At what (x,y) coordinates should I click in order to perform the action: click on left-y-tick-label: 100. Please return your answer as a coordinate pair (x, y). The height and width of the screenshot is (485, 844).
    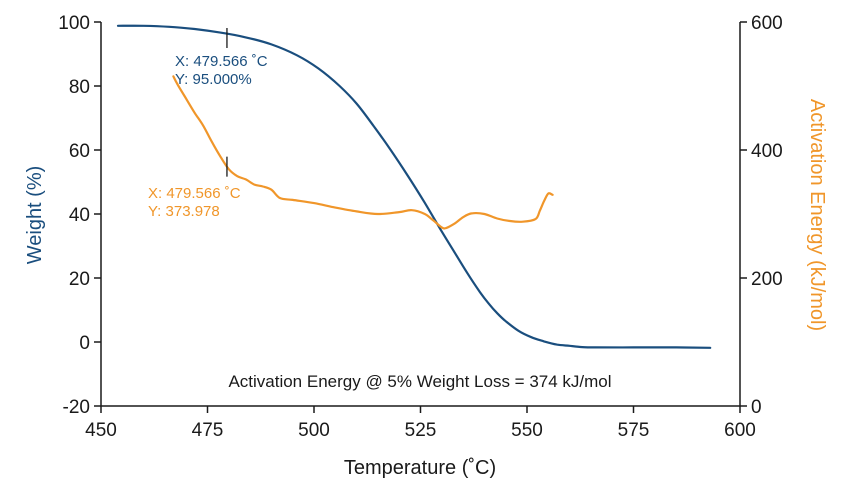
    Looking at the image, I should click on (74, 23).